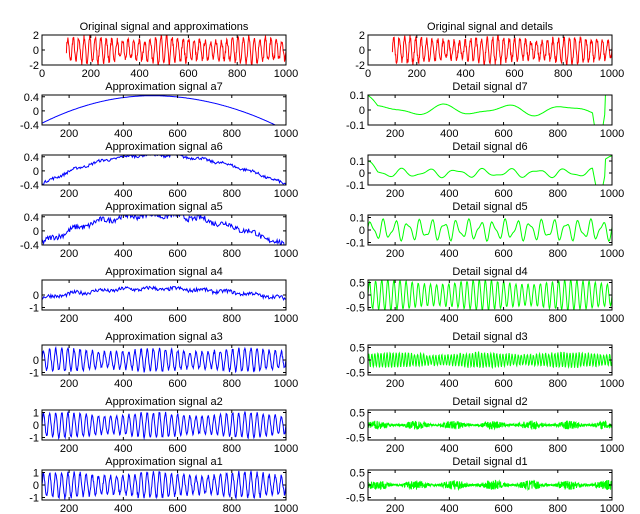 The height and width of the screenshot is (514, 640). I want to click on series-line-d1, so click(490, 485).